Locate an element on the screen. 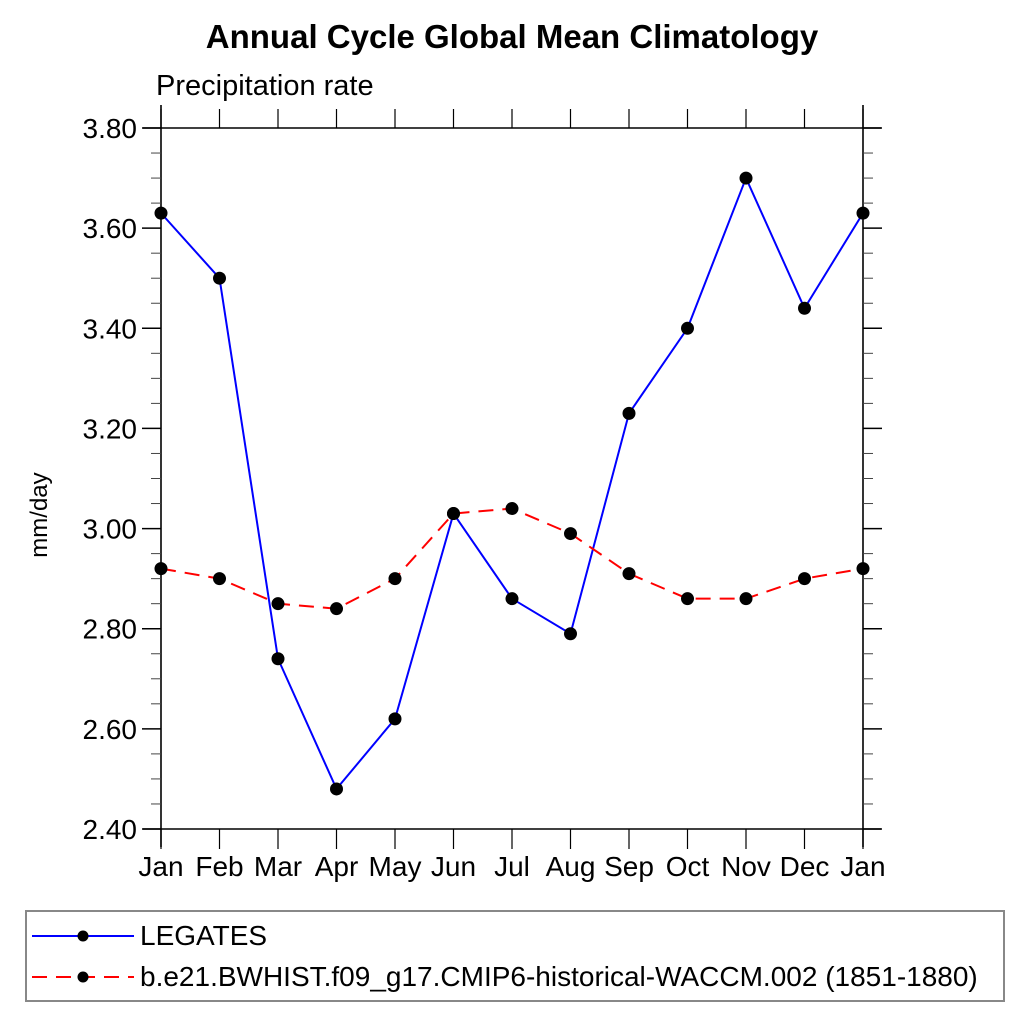 The width and height of the screenshot is (1024, 1024). y-tick-label: 3.00 is located at coordinates (110, 529).